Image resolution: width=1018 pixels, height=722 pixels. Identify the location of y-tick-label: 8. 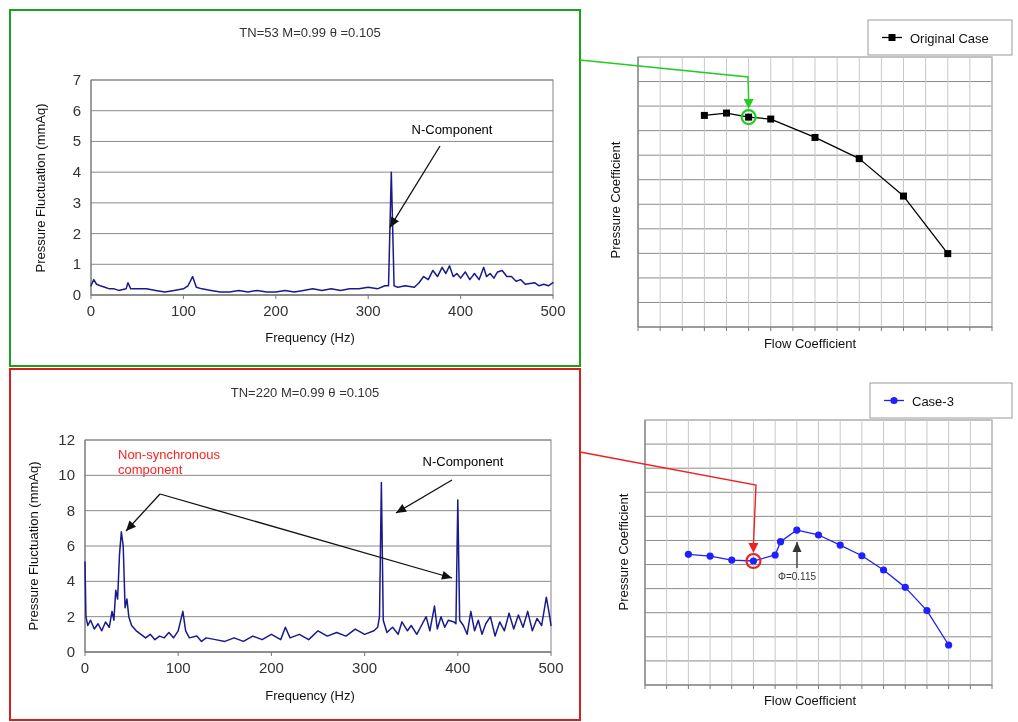
(70, 510).